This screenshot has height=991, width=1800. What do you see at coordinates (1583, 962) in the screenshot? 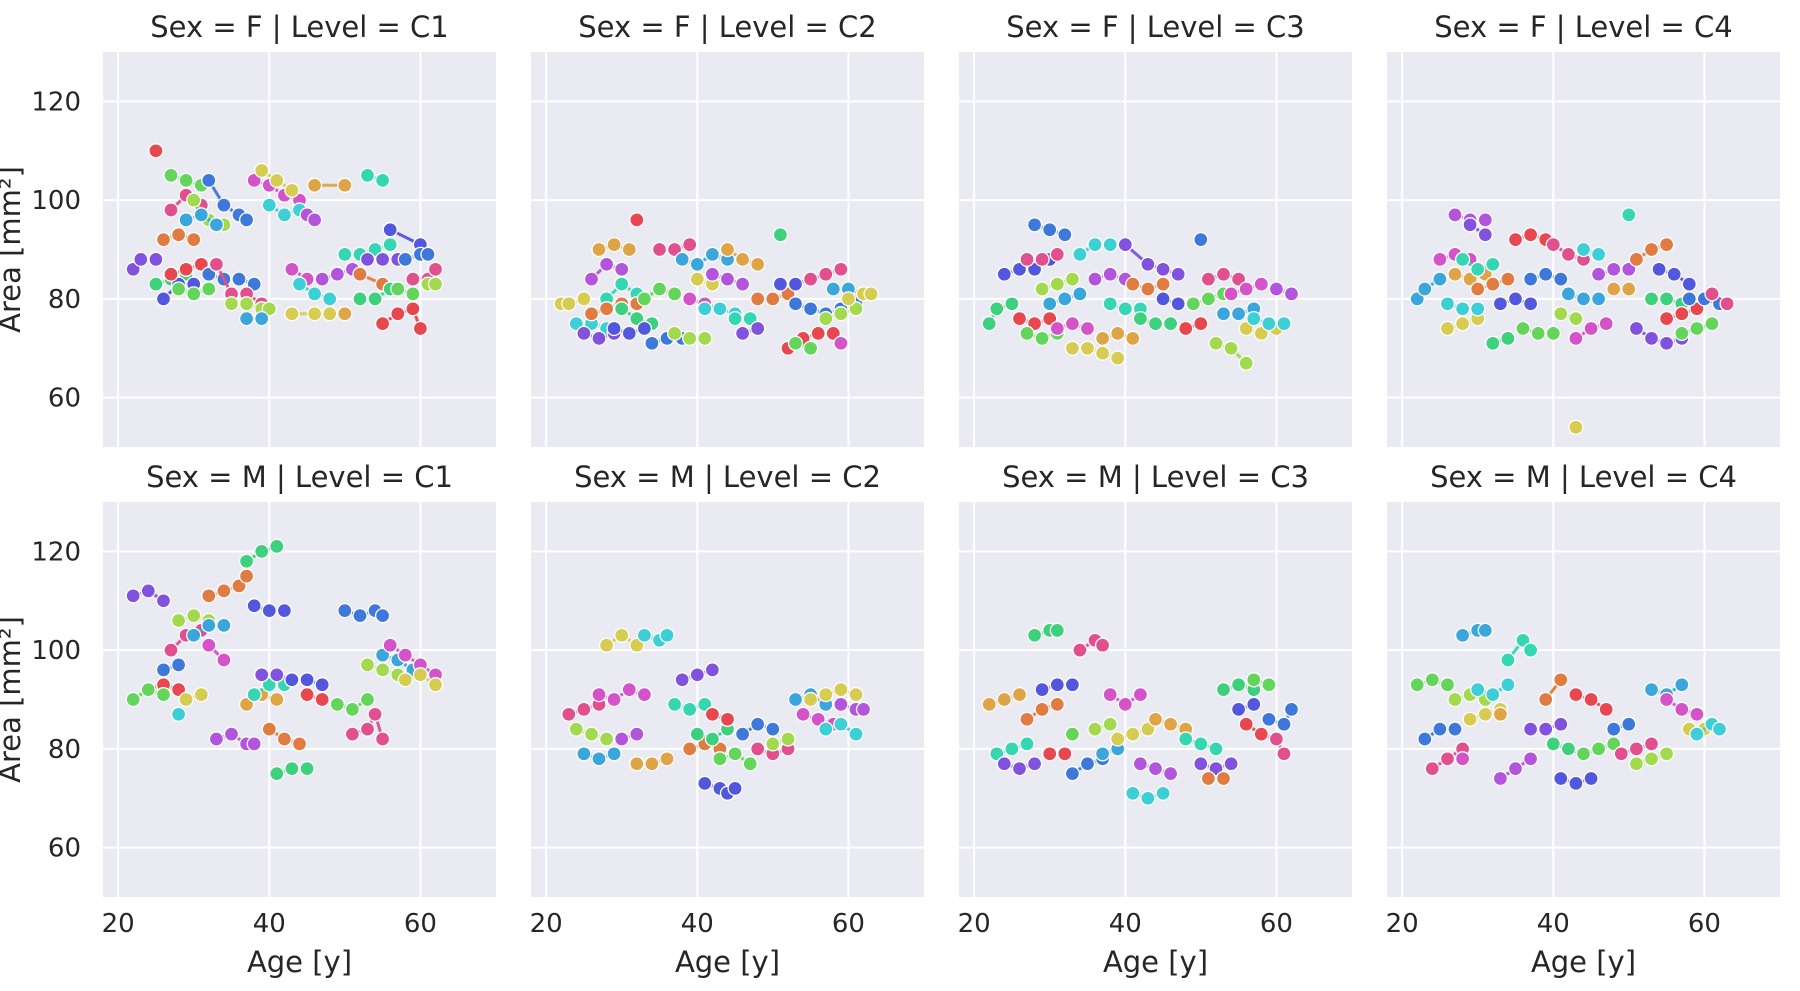
I see `x-axis-label: Age [y]` at bounding box center [1583, 962].